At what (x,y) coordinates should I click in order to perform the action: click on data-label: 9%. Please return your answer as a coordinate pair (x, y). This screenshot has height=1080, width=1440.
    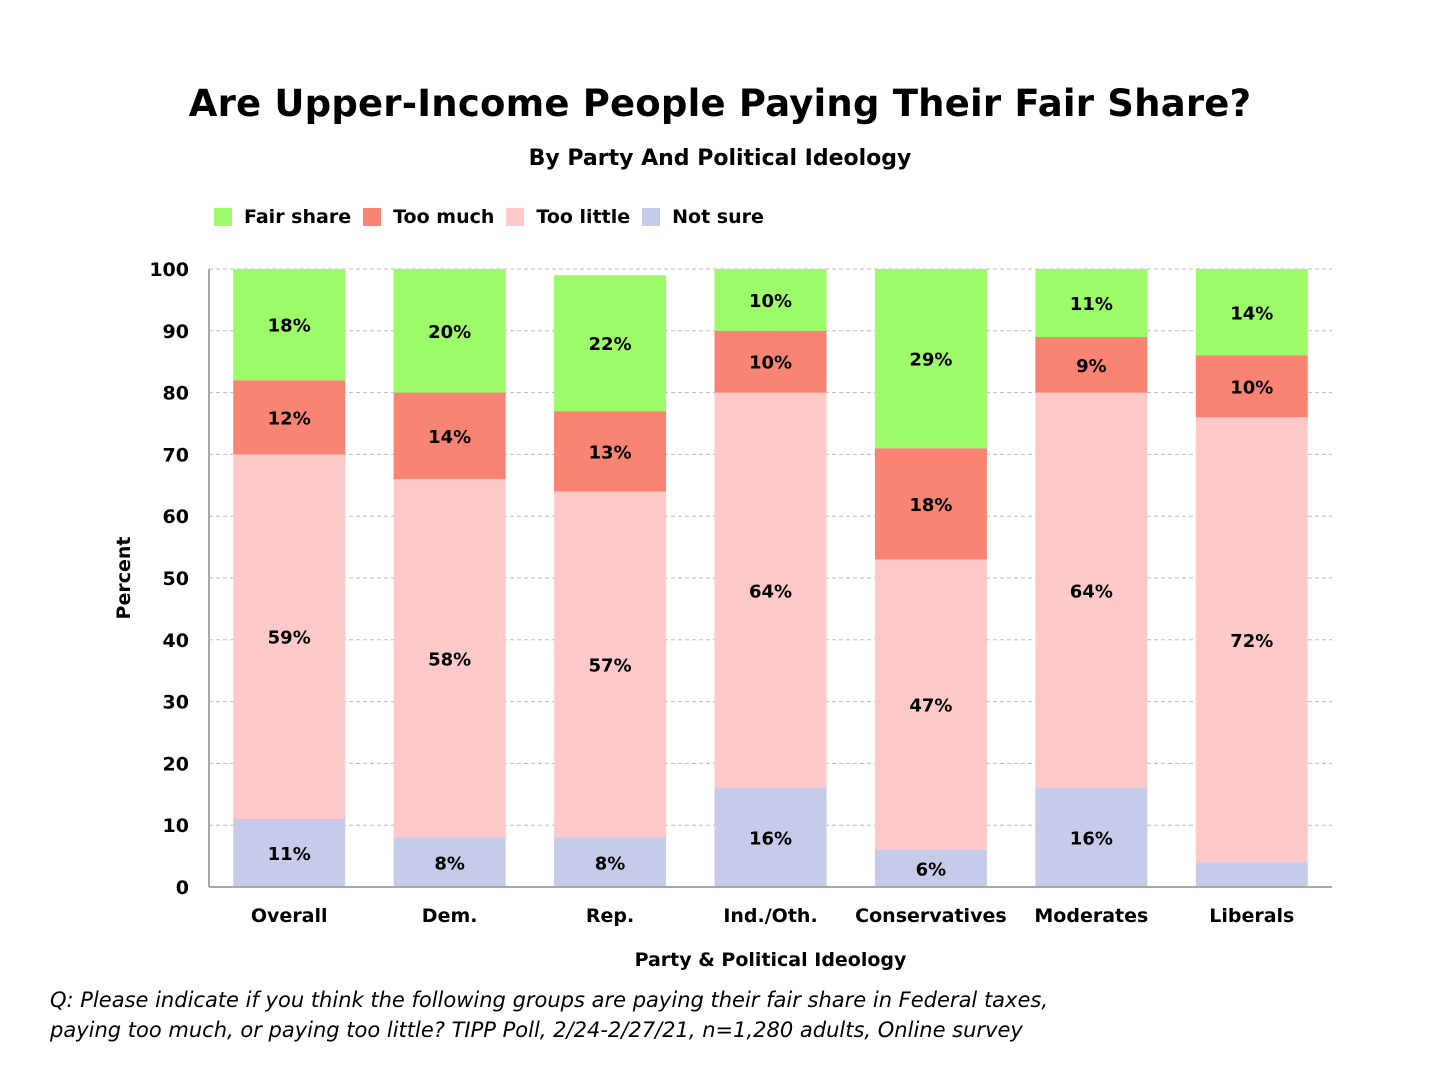
    Looking at the image, I should click on (1091, 366).